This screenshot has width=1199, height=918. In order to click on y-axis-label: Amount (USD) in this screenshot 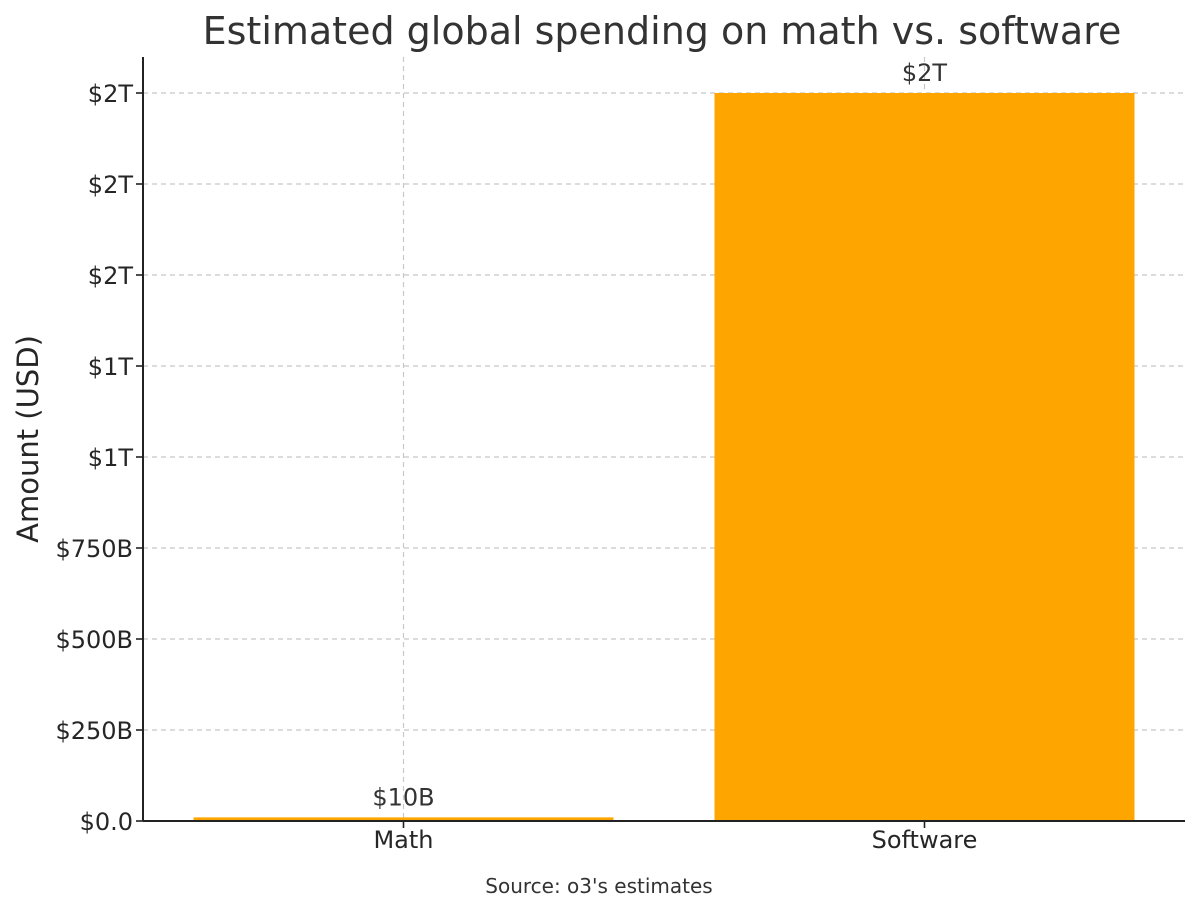, I will do `click(28, 439)`.